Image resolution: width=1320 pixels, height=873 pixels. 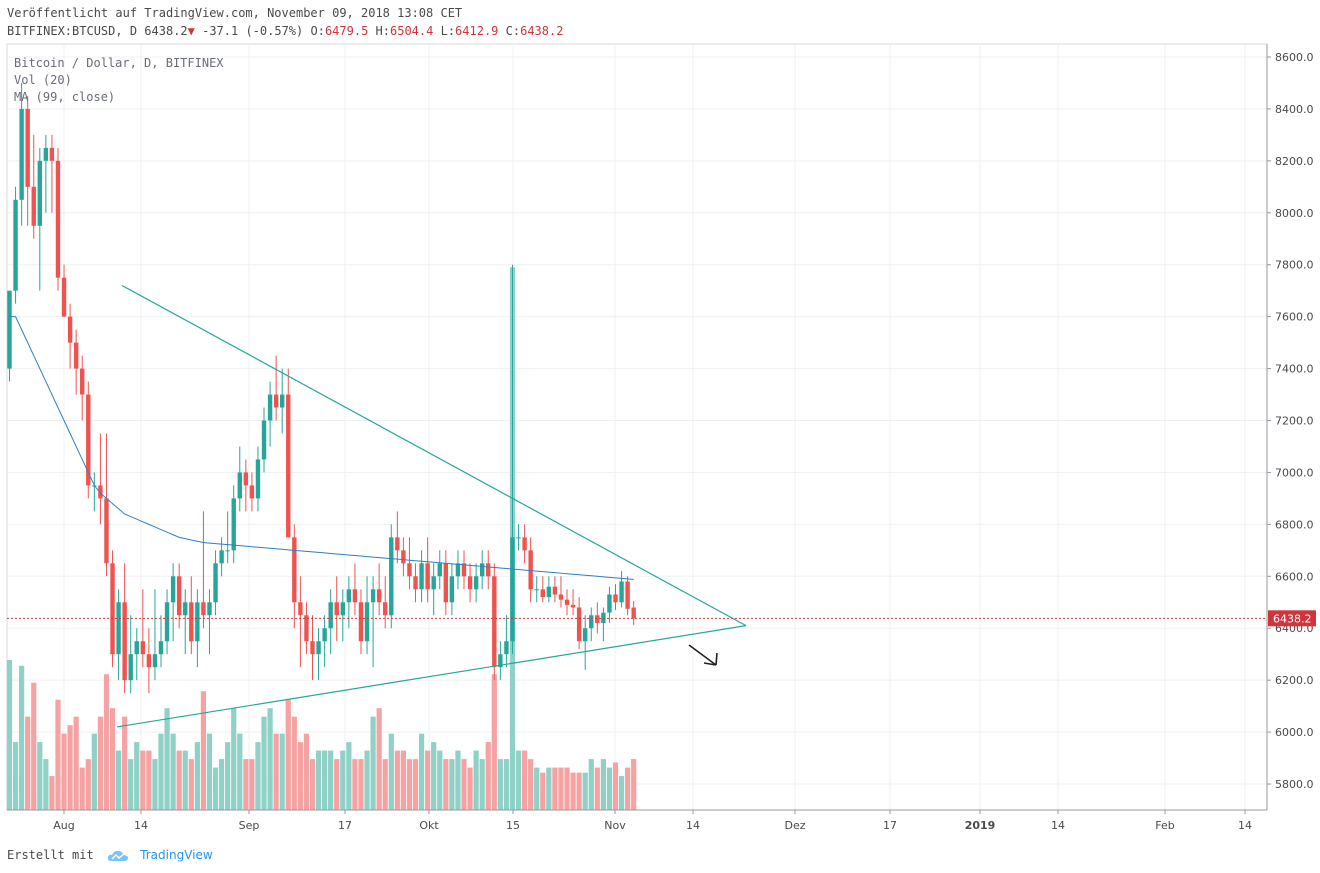 What do you see at coordinates (1294, 784) in the screenshot?
I see `y-tick-label: 5800.0` at bounding box center [1294, 784].